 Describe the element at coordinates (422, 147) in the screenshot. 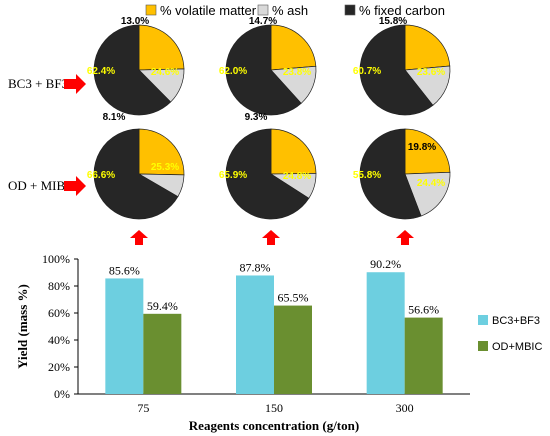

I see `pie-label-ash-r1-c2: 19.8%` at that location.